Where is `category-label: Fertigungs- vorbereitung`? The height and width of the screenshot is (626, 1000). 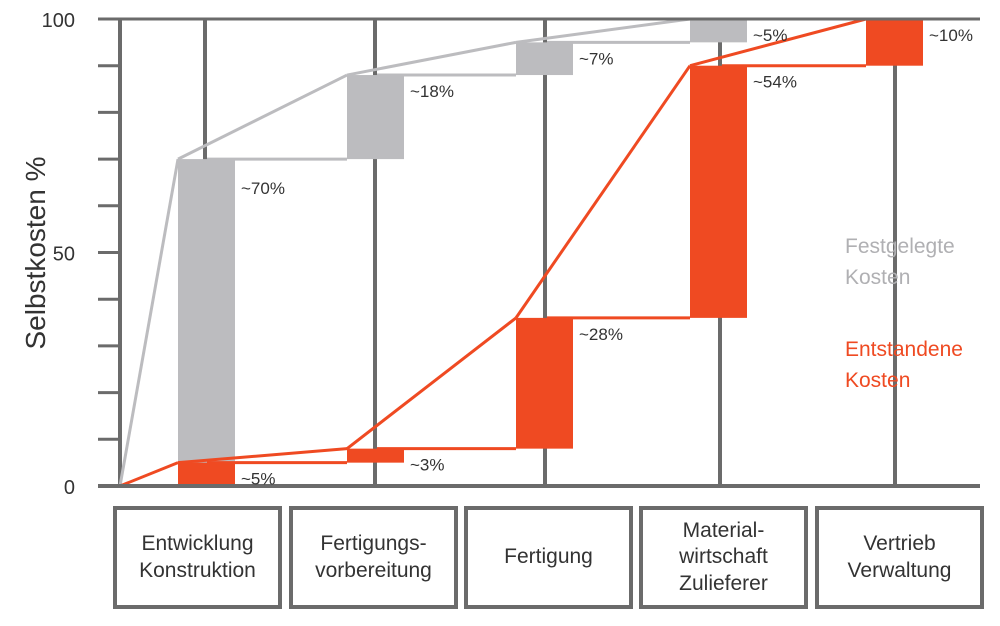
category-label: Fertigungs- vorbereitung is located at coordinates (373, 557).